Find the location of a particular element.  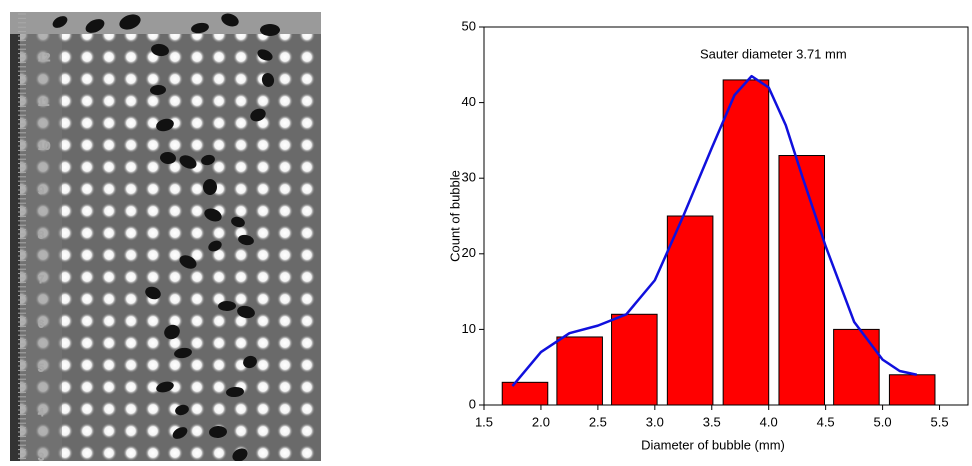

x-tick-label: 2.5 is located at coordinates (598, 421).